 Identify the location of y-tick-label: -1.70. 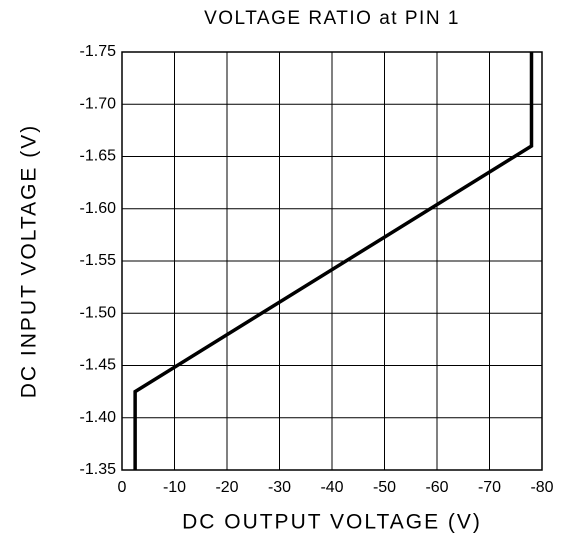
(98, 103).